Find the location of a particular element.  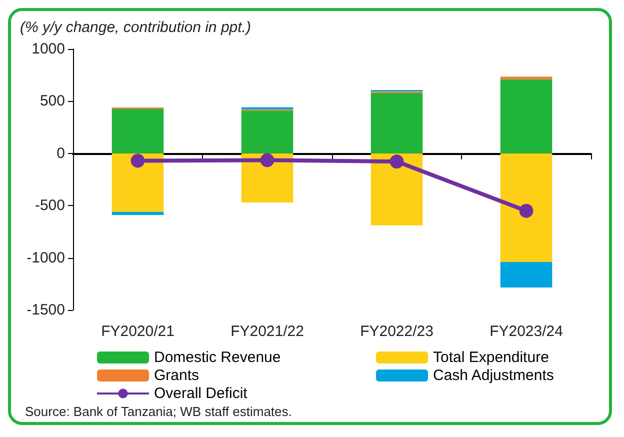

x-tick-label: FY2023/24 is located at coordinates (526, 331).